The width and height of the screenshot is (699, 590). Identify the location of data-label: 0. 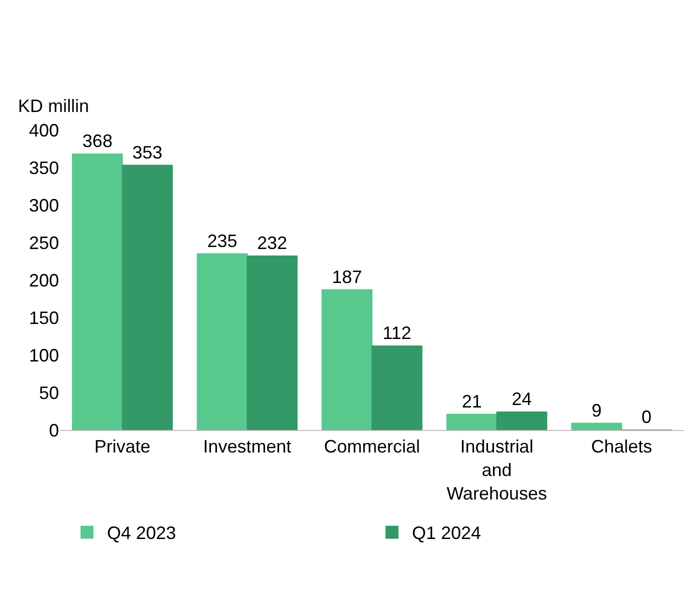
(647, 417).